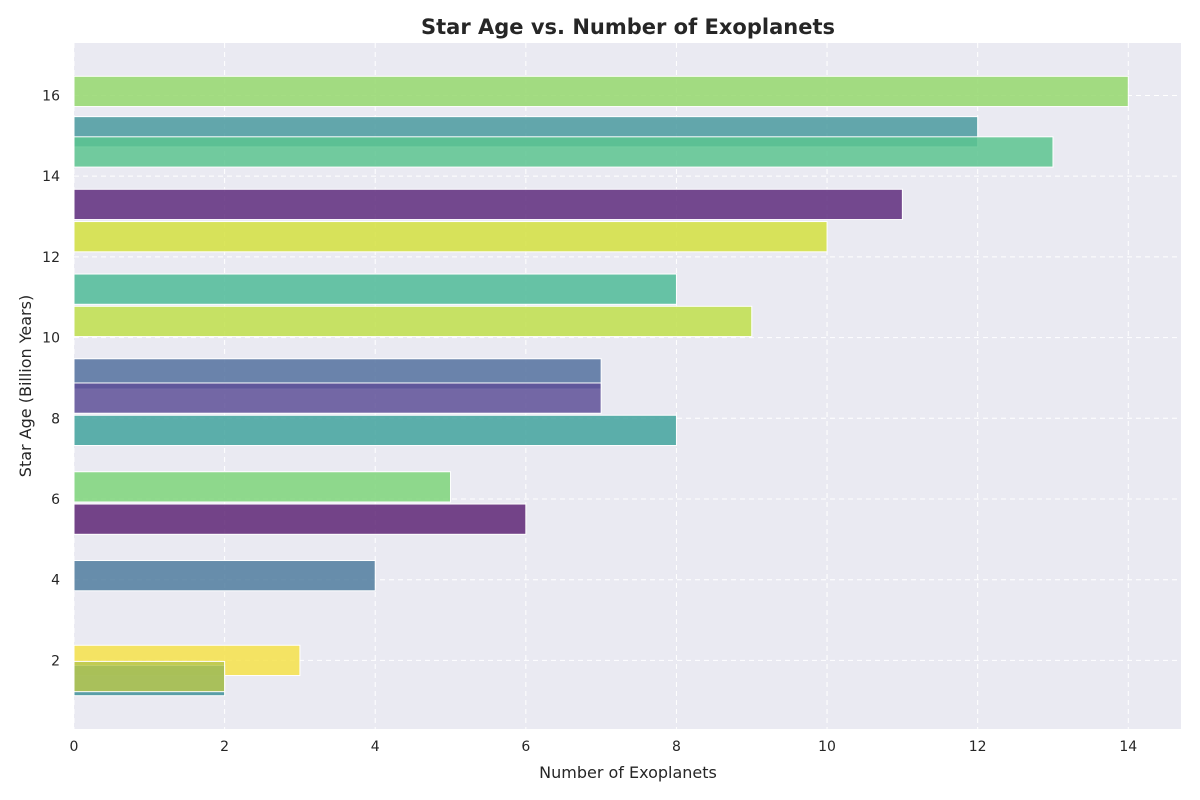 The width and height of the screenshot is (1200, 800). I want to click on x-tick-label: 14, so click(1128, 747).